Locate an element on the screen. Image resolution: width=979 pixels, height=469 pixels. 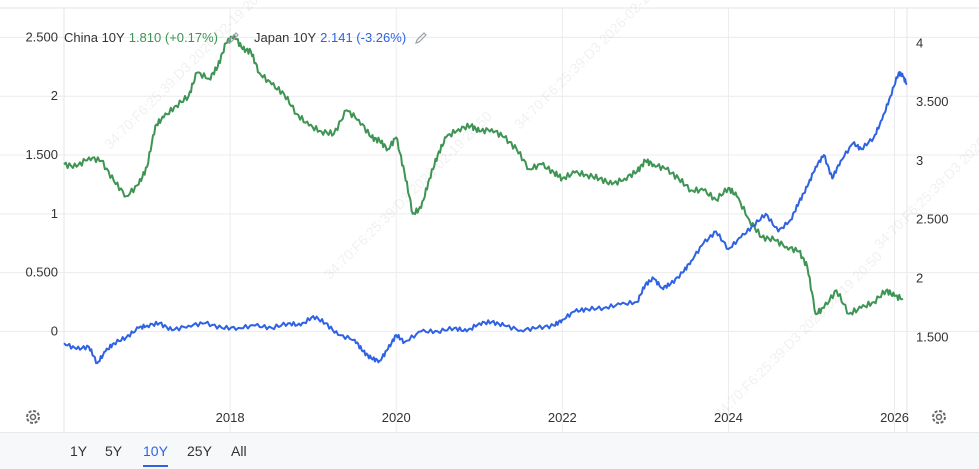
range-5y-button: 5Y is located at coordinates (114, 451).